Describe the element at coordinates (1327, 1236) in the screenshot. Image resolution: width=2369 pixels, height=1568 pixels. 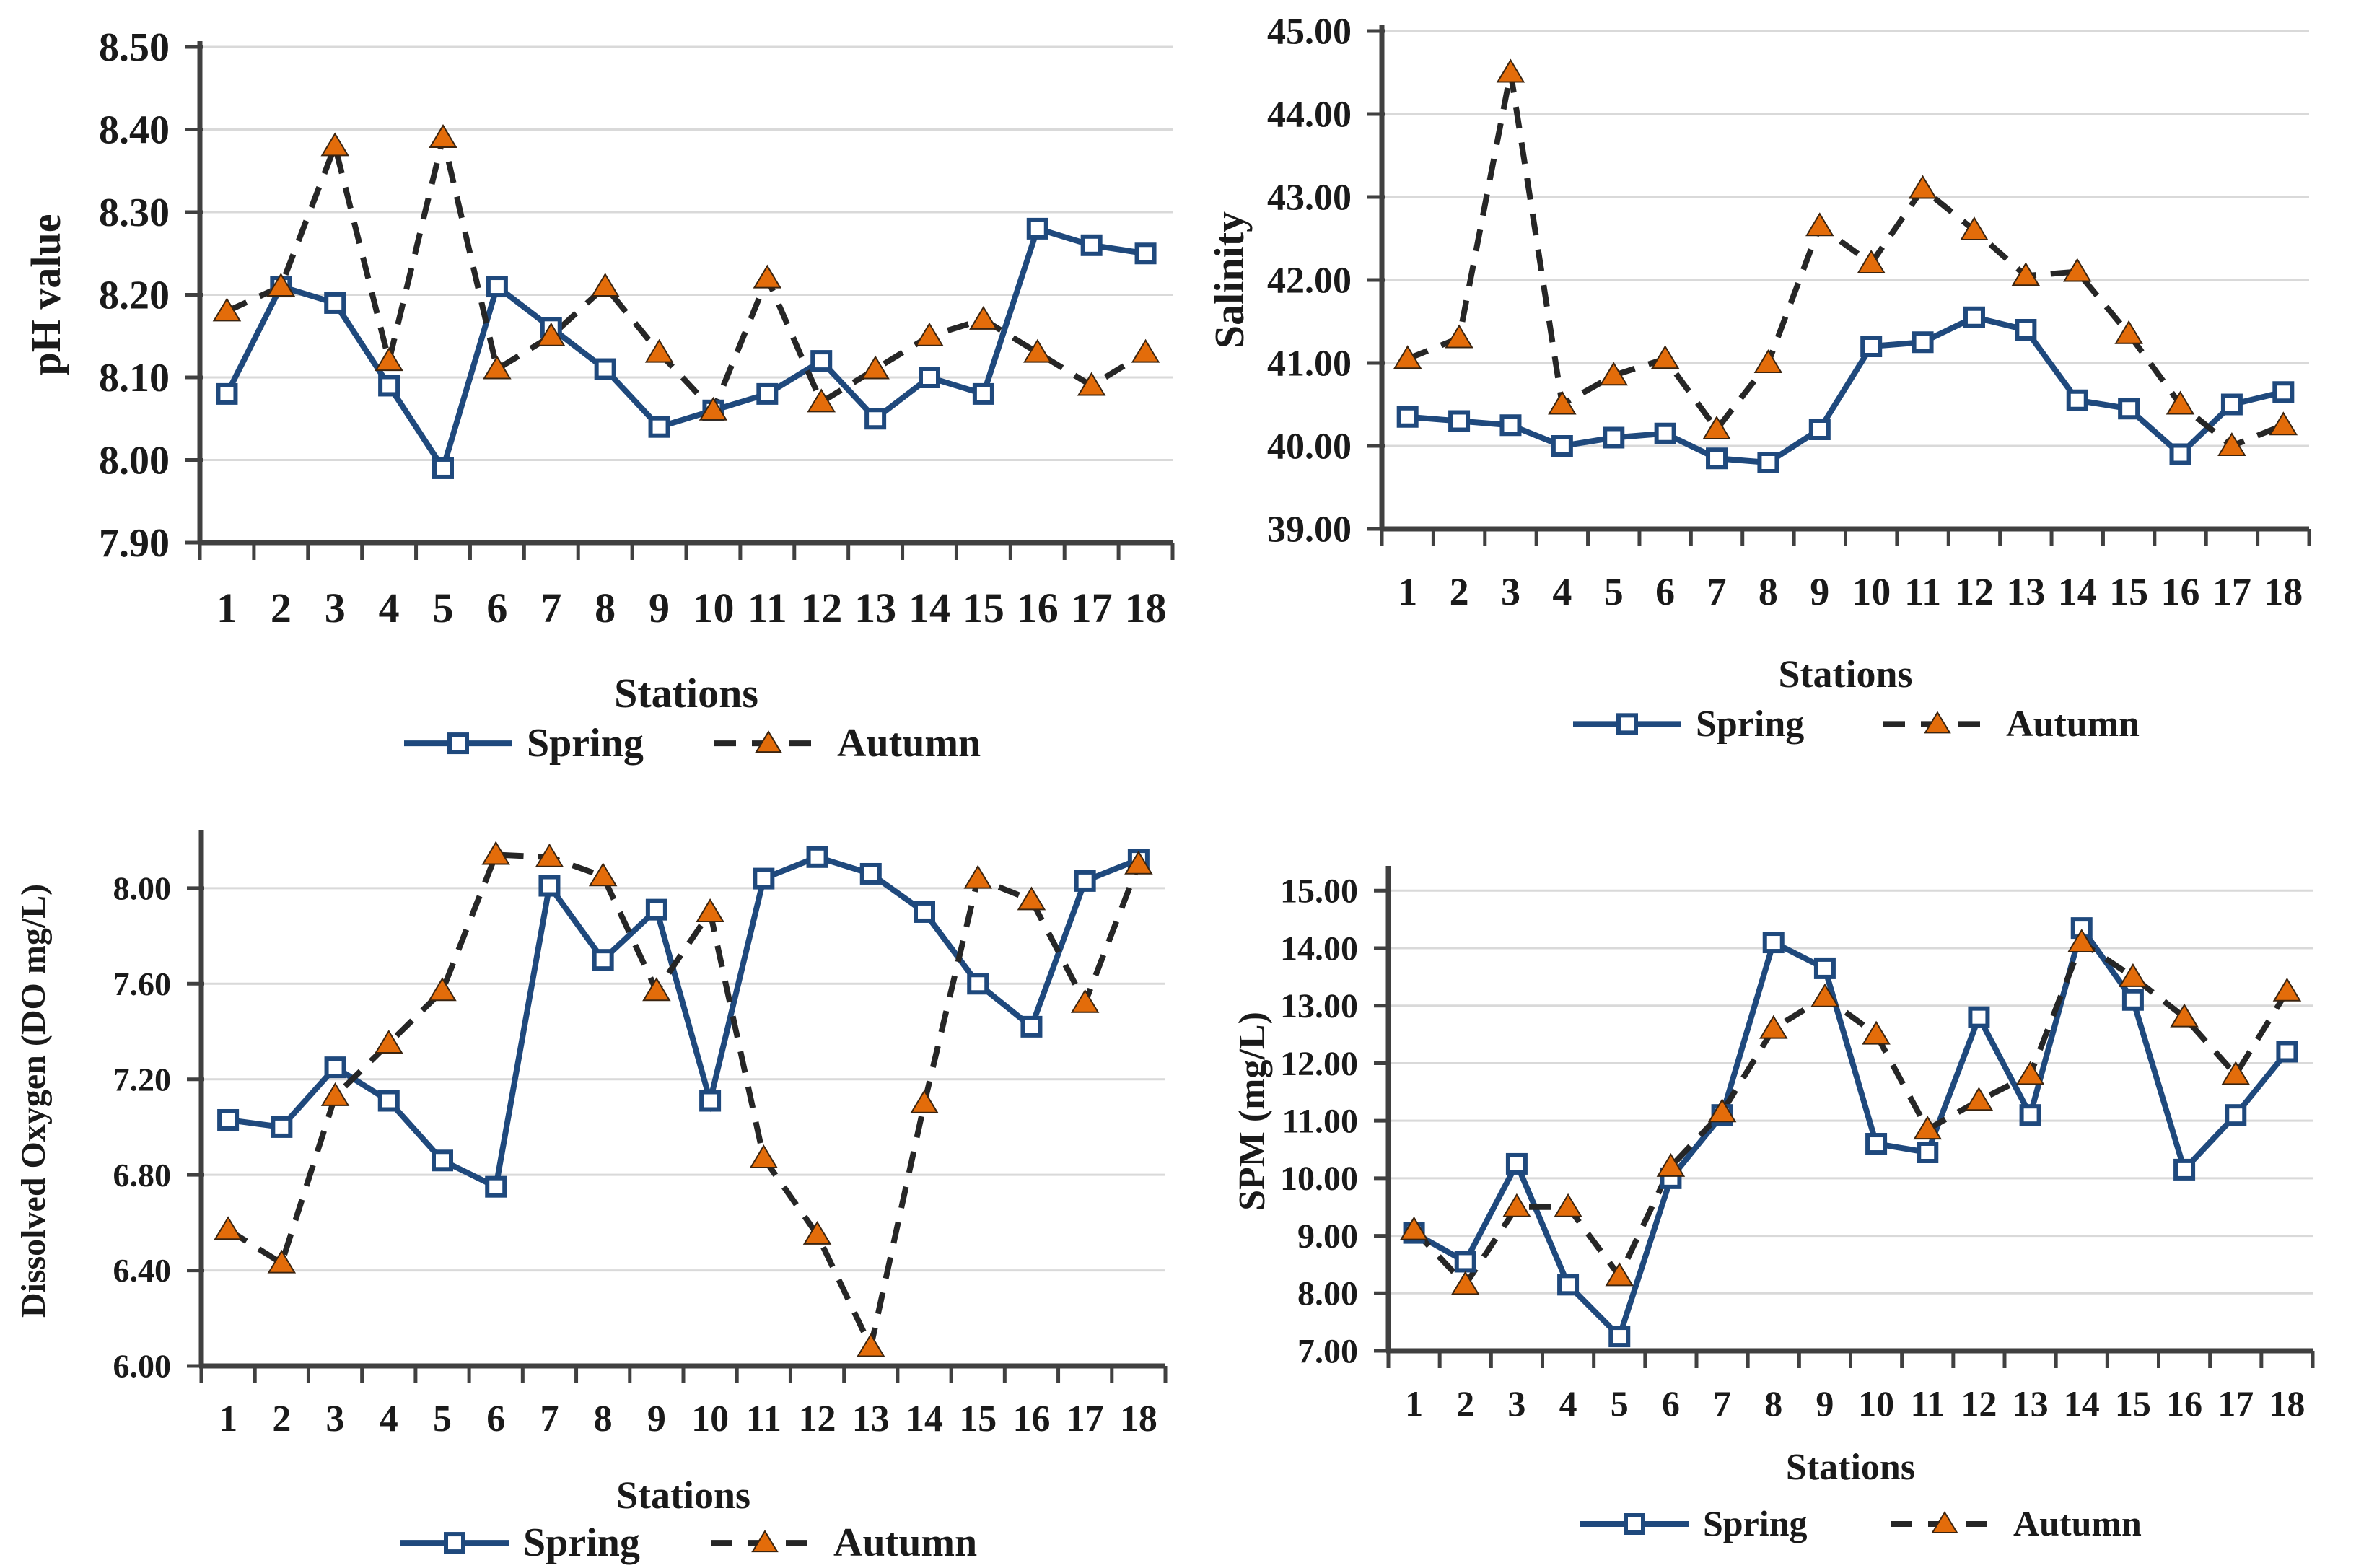
I see `y-tick-label: 9.00` at that location.